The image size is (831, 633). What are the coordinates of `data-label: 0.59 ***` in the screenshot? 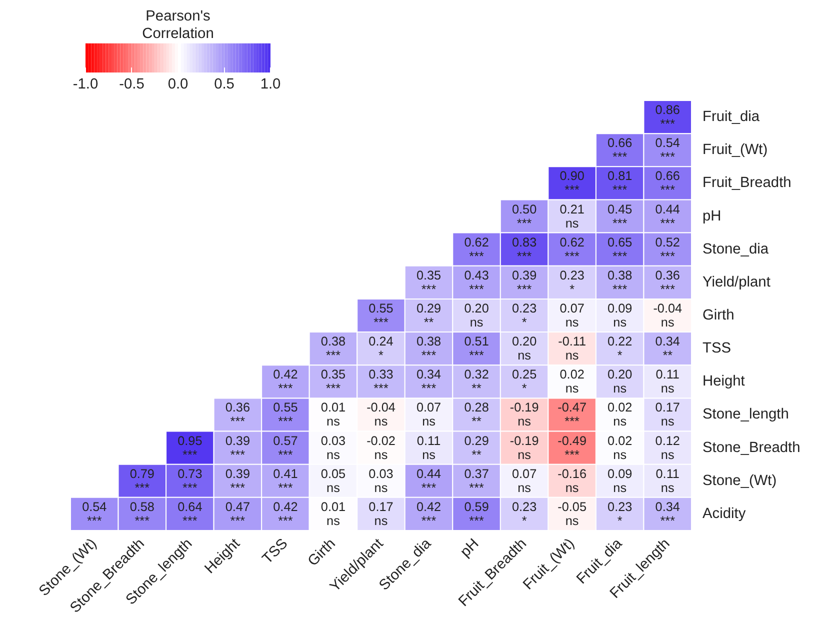 It's located at (476, 514).